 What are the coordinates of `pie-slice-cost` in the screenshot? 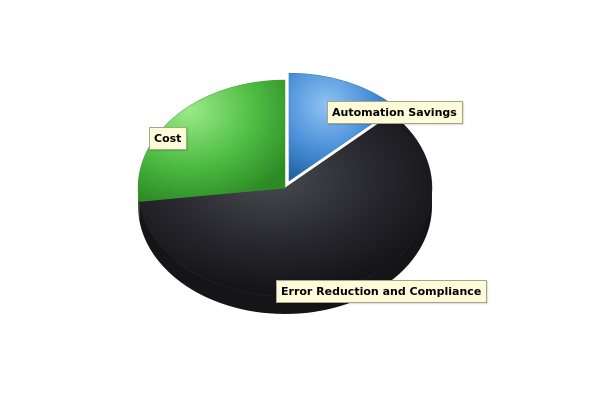 It's located at (211, 140).